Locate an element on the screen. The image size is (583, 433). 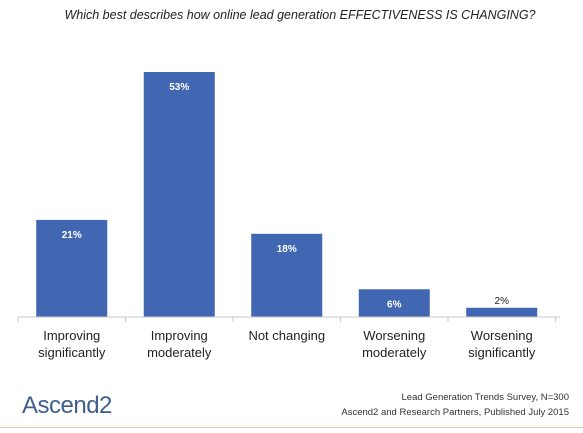
data-label: 21% is located at coordinates (72, 235).